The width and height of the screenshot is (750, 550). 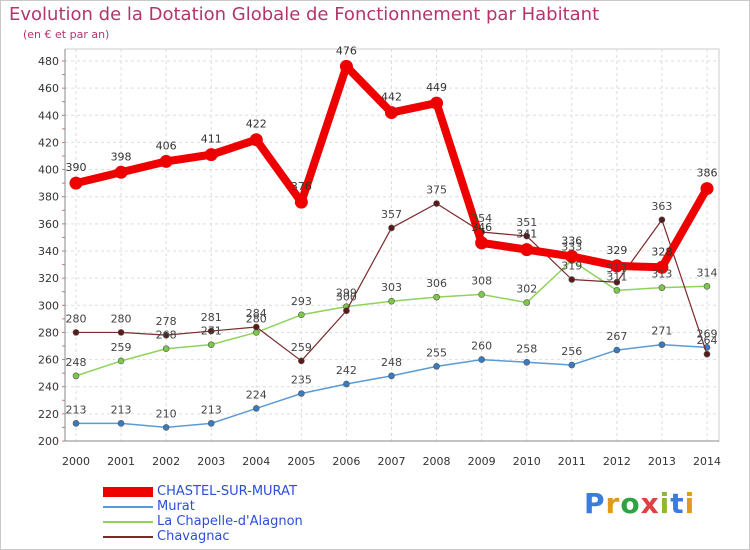 I want to click on data-label-murat: 258, so click(x=526, y=348).